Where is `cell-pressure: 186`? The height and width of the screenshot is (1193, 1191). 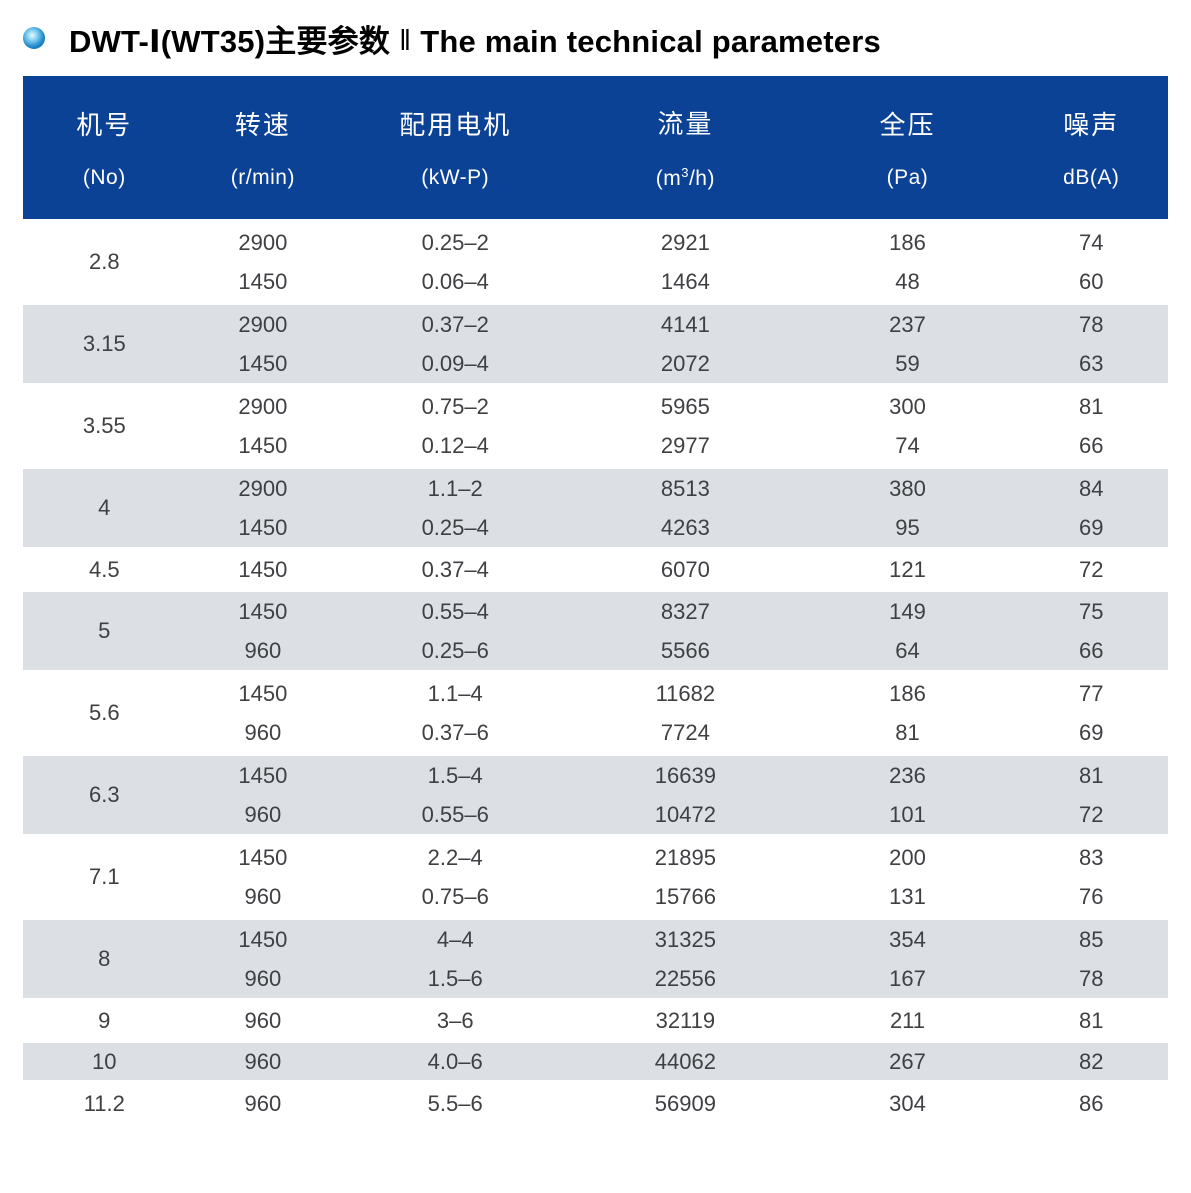 cell-pressure: 186 is located at coordinates (907, 691).